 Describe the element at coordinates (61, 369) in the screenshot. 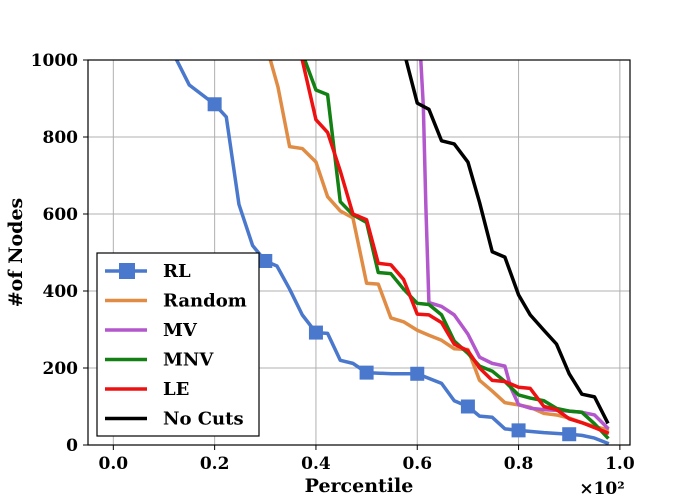

I see `y-tick-label: 200` at that location.